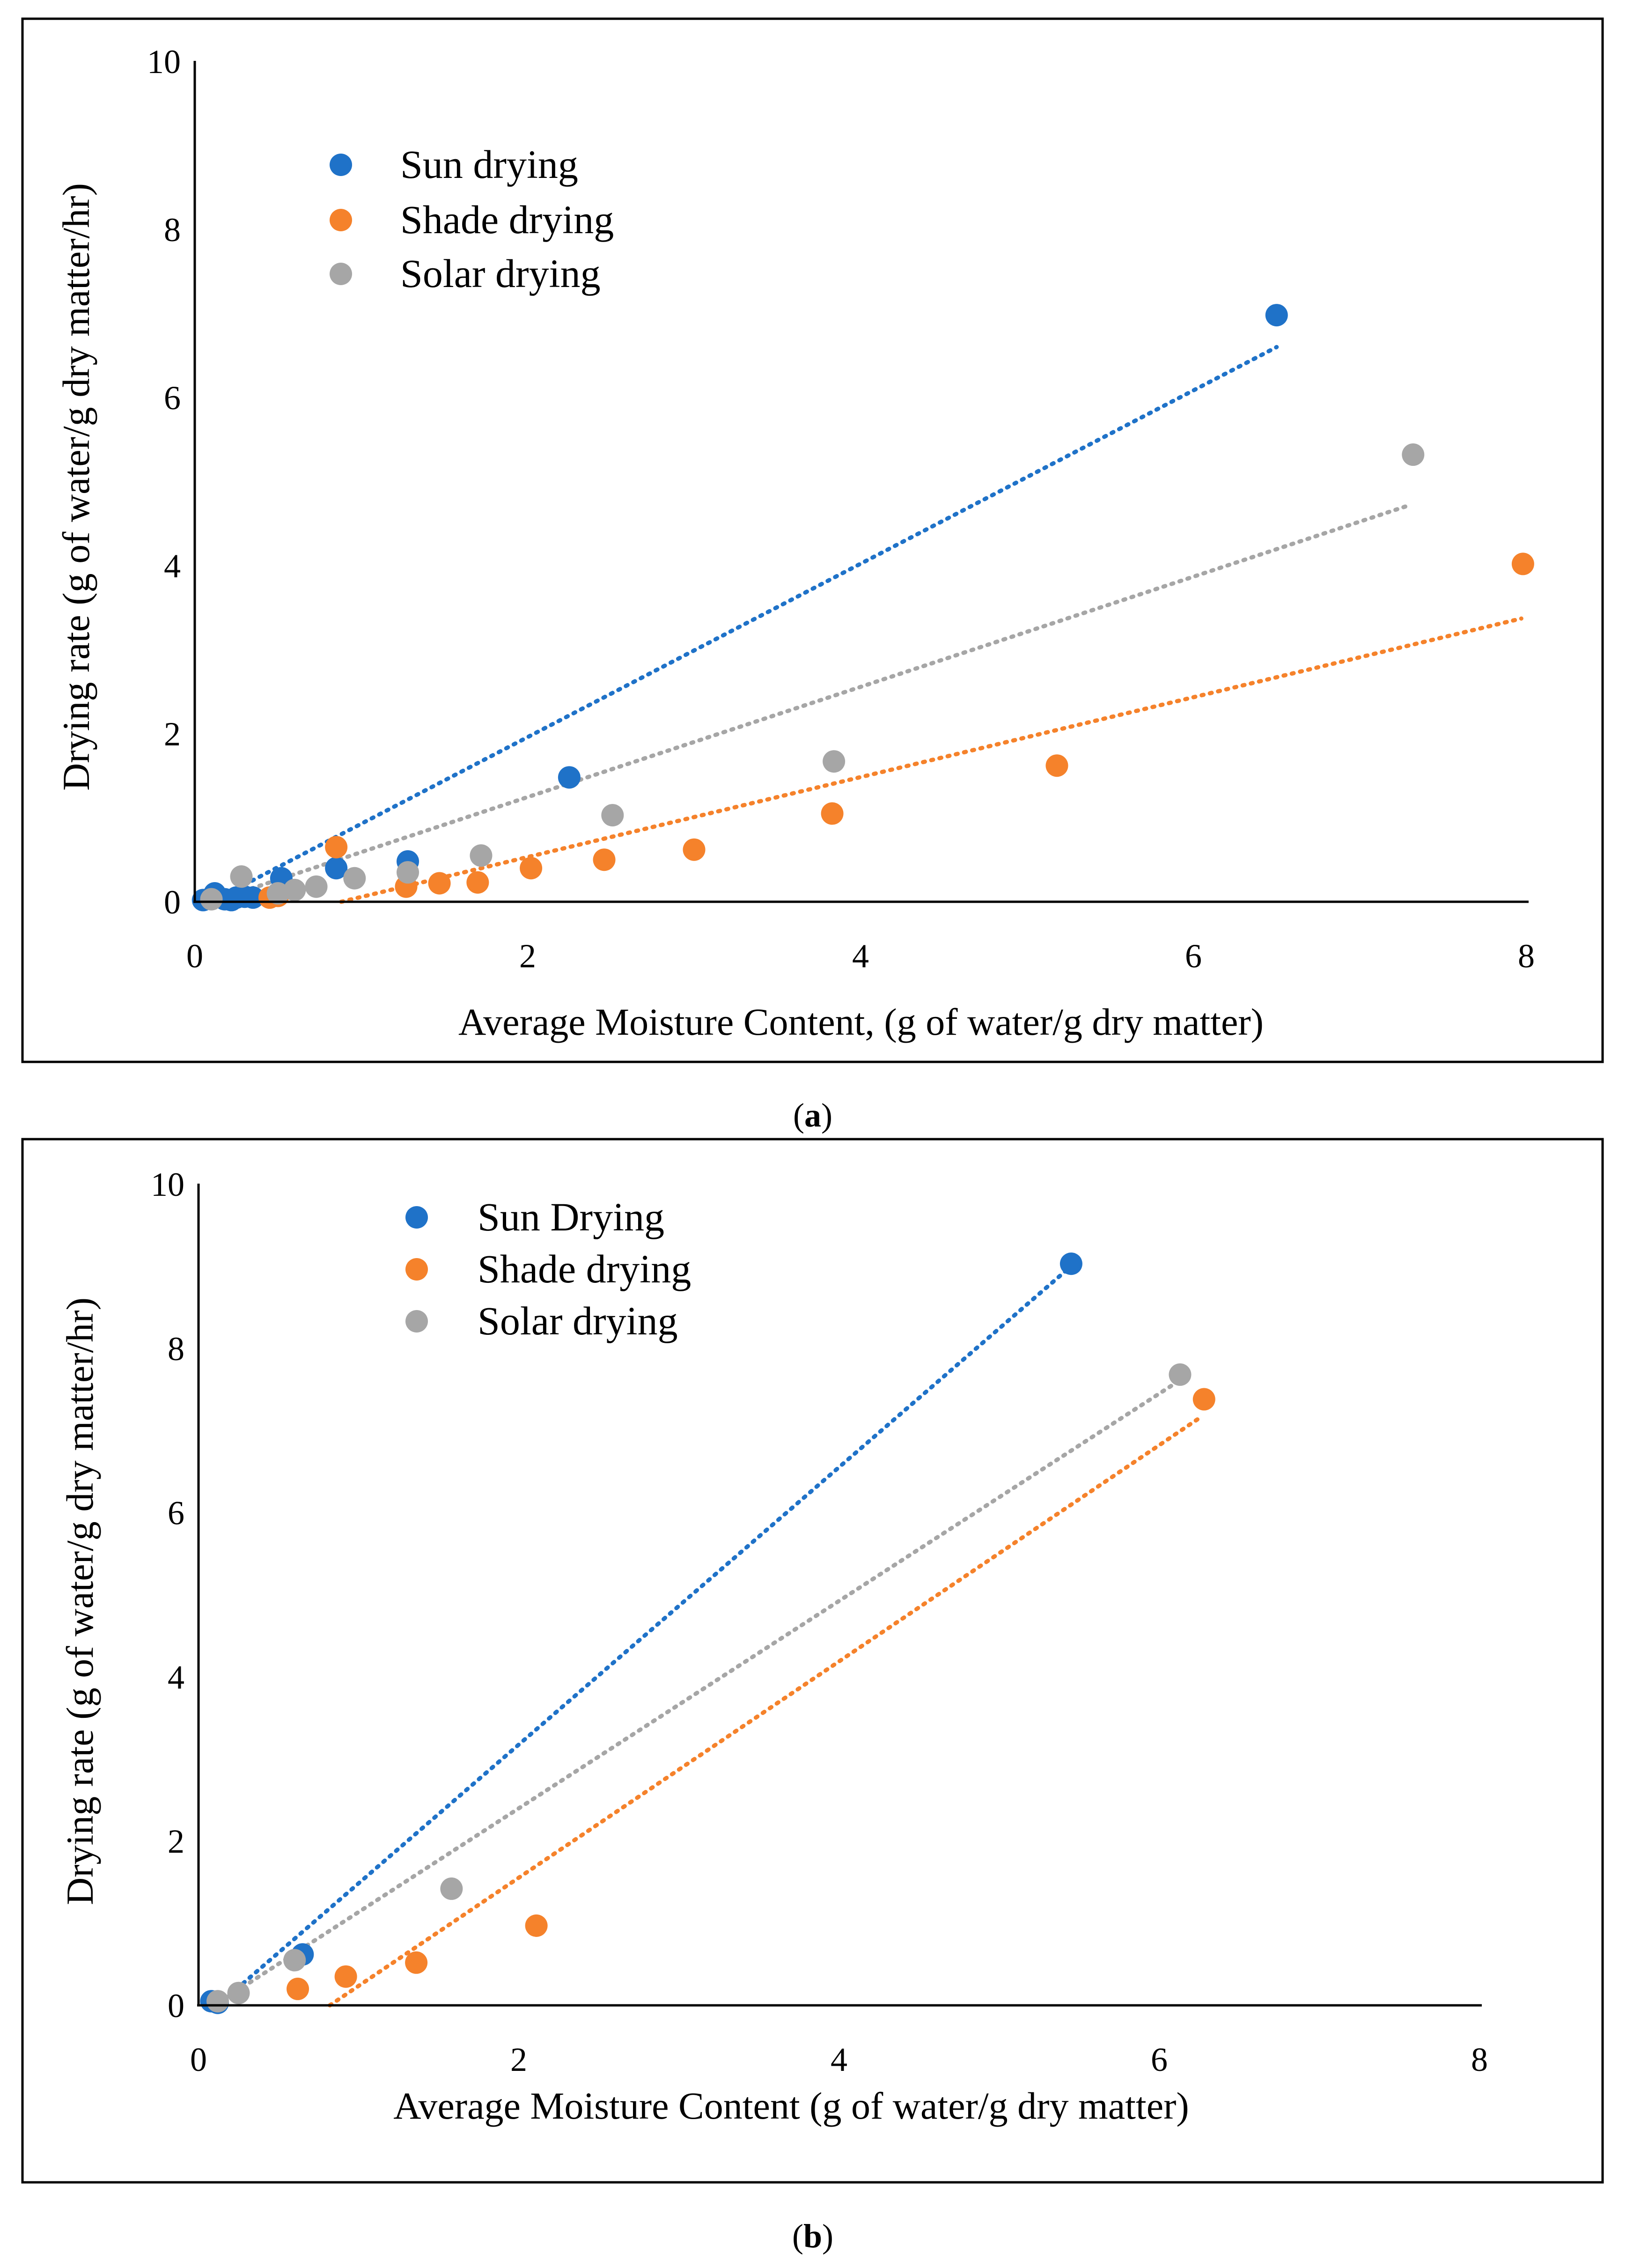 The image size is (1626, 2268). I want to click on panel-a-x-ticks: 0 2 4 6 8, so click(860, 956).